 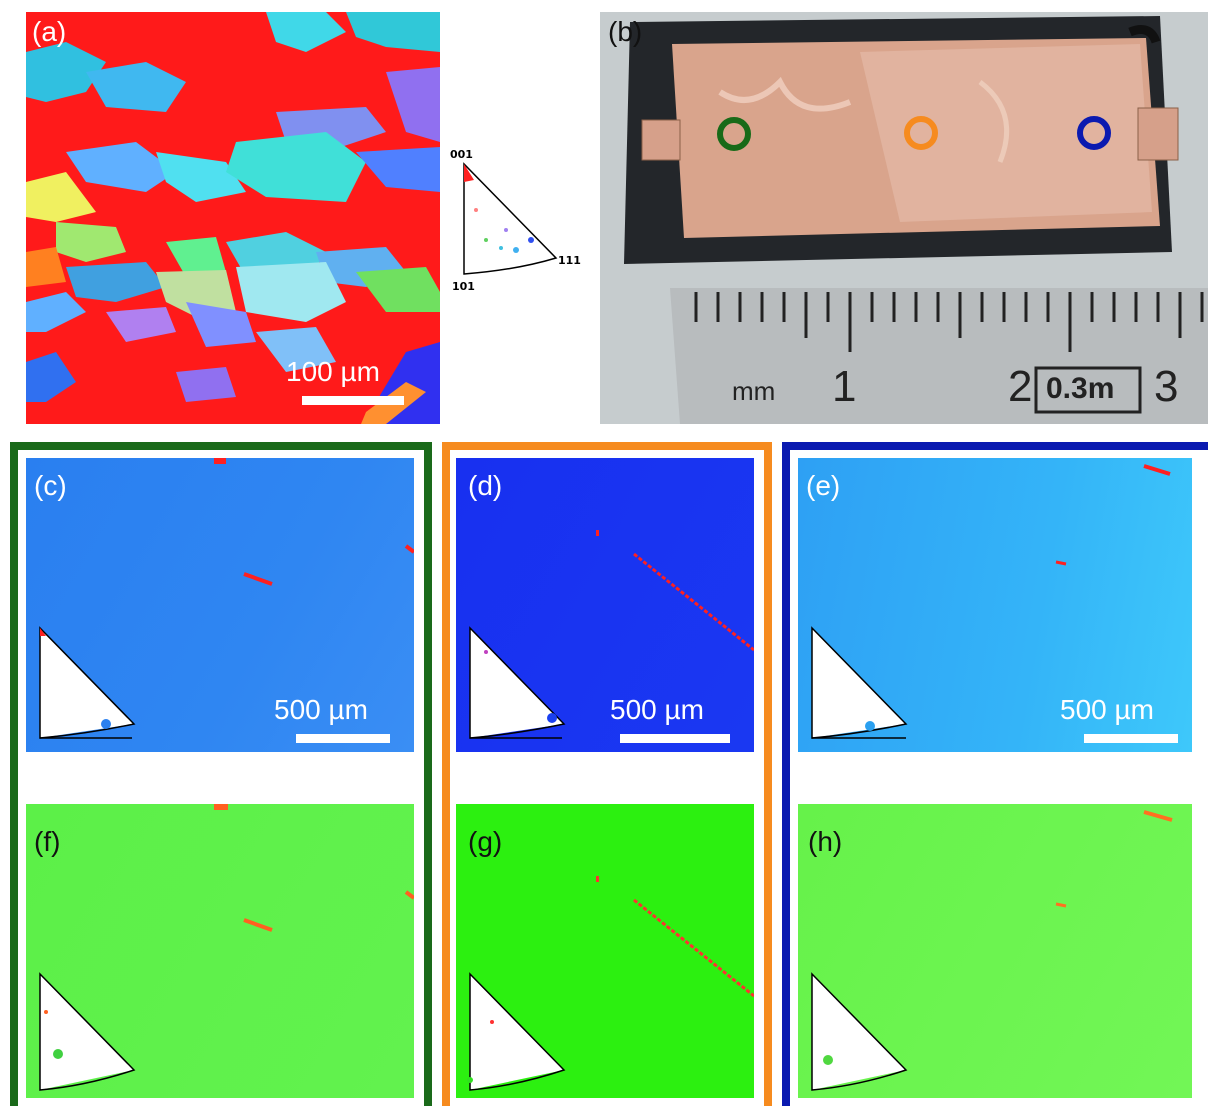 I want to click on panel-a: (a) 100 µm, so click(x=233, y=218).